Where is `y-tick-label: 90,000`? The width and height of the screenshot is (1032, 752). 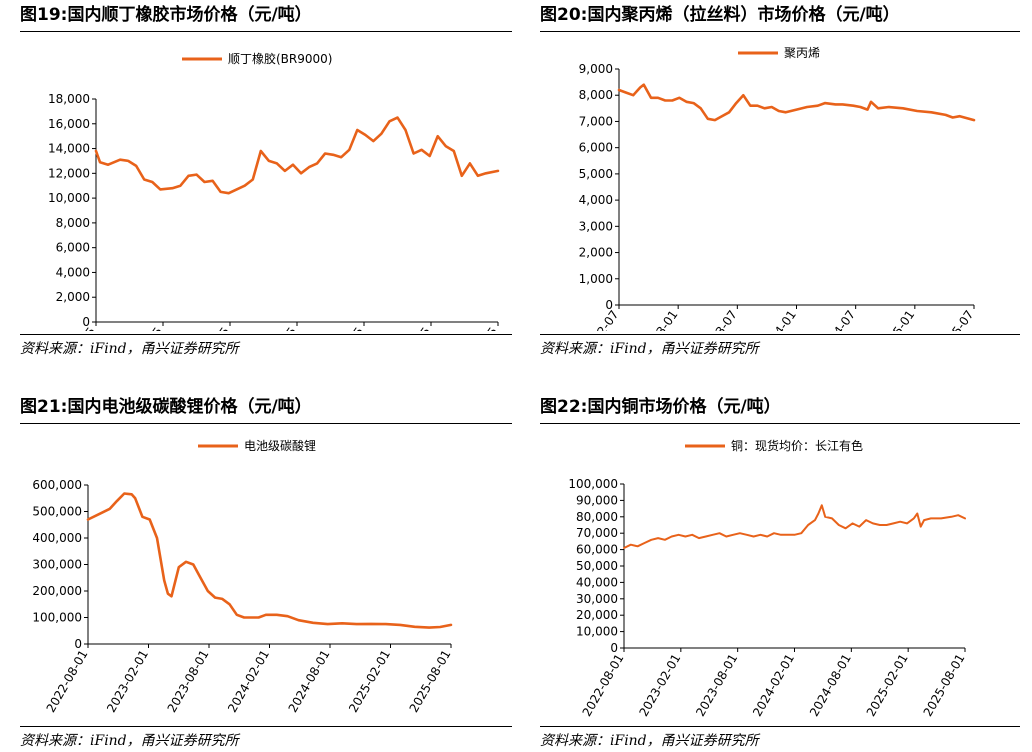
y-tick-label: 90,000 is located at coordinates (597, 500).